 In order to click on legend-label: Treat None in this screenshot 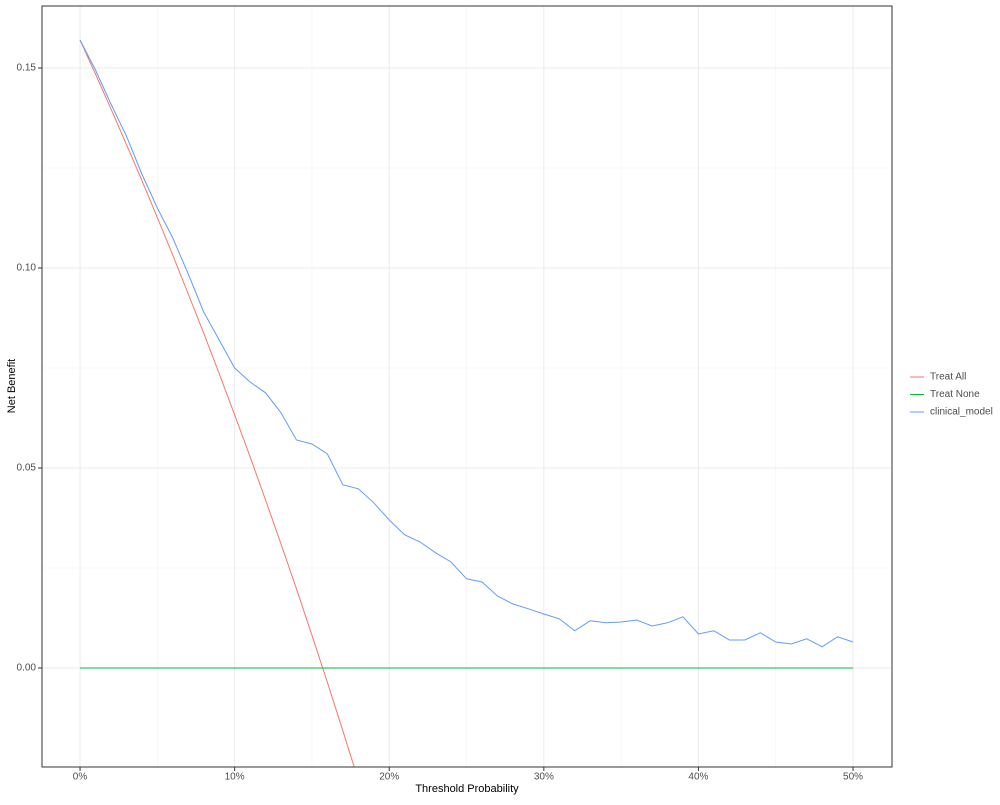, I will do `click(955, 394)`.